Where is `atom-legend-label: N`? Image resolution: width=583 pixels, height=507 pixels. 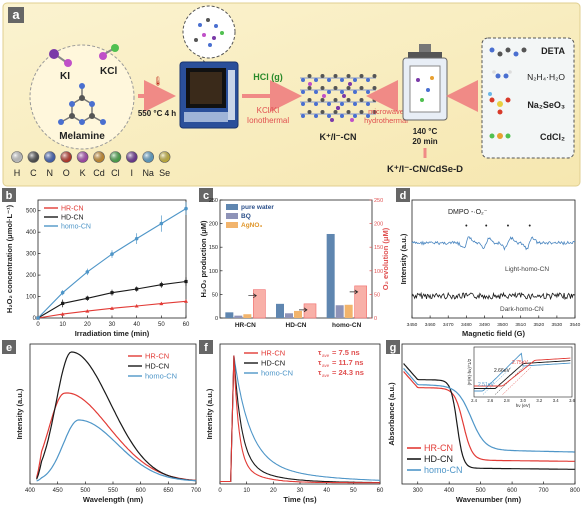
atom-legend-label: N is located at coordinates (50, 173).